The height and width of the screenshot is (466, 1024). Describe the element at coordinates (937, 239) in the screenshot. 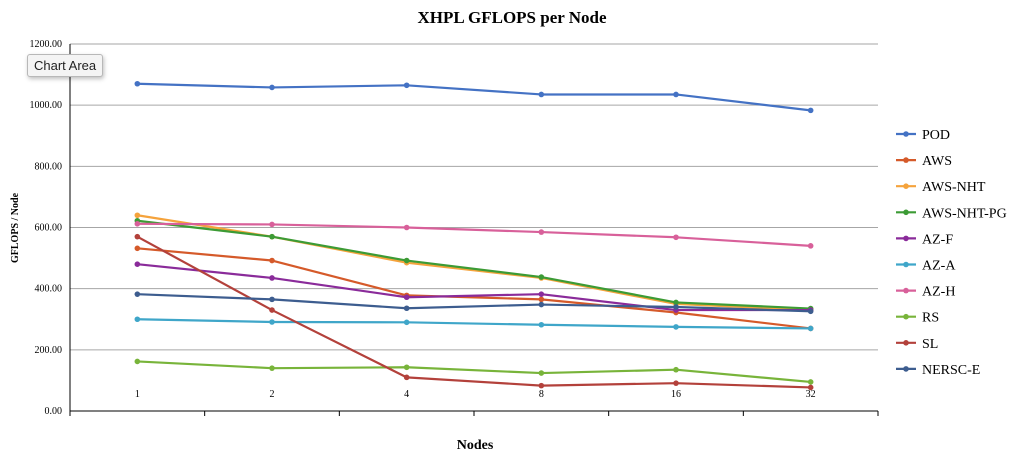

I see `legend-label: AZ-F` at that location.